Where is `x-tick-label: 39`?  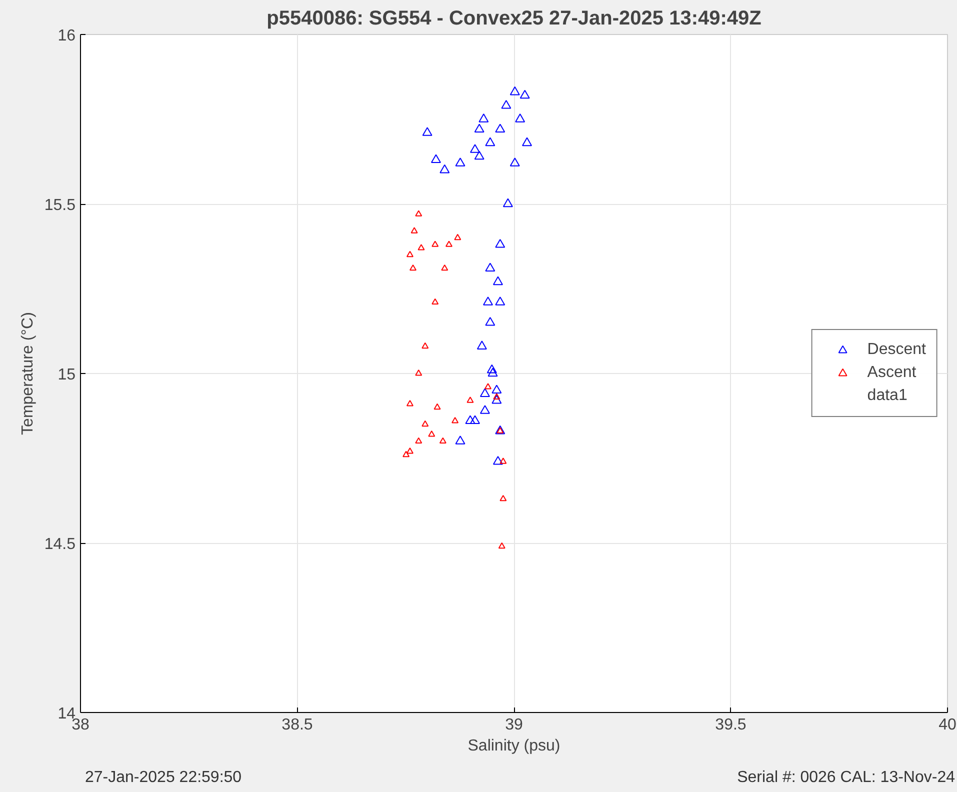
x-tick-label: 39 is located at coordinates (514, 725).